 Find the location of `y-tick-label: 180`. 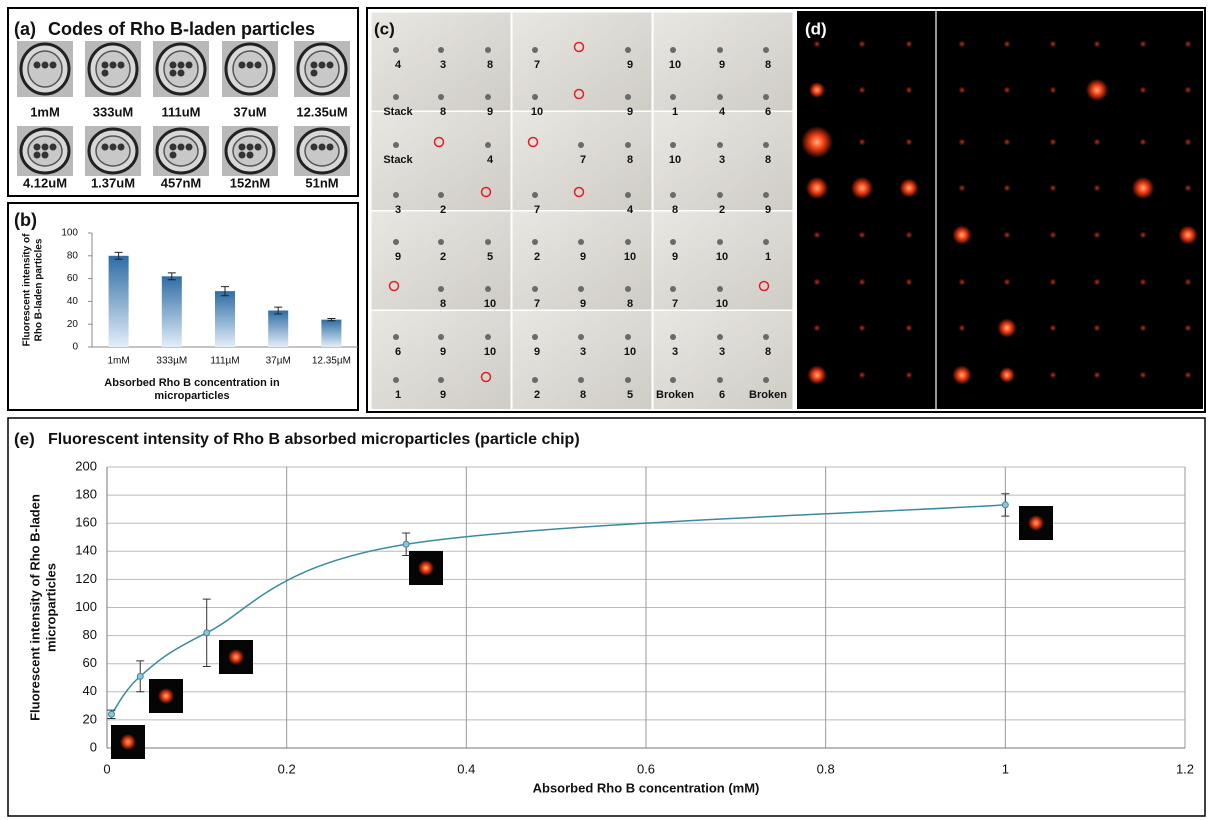

y-tick-label: 180 is located at coordinates (86, 494).